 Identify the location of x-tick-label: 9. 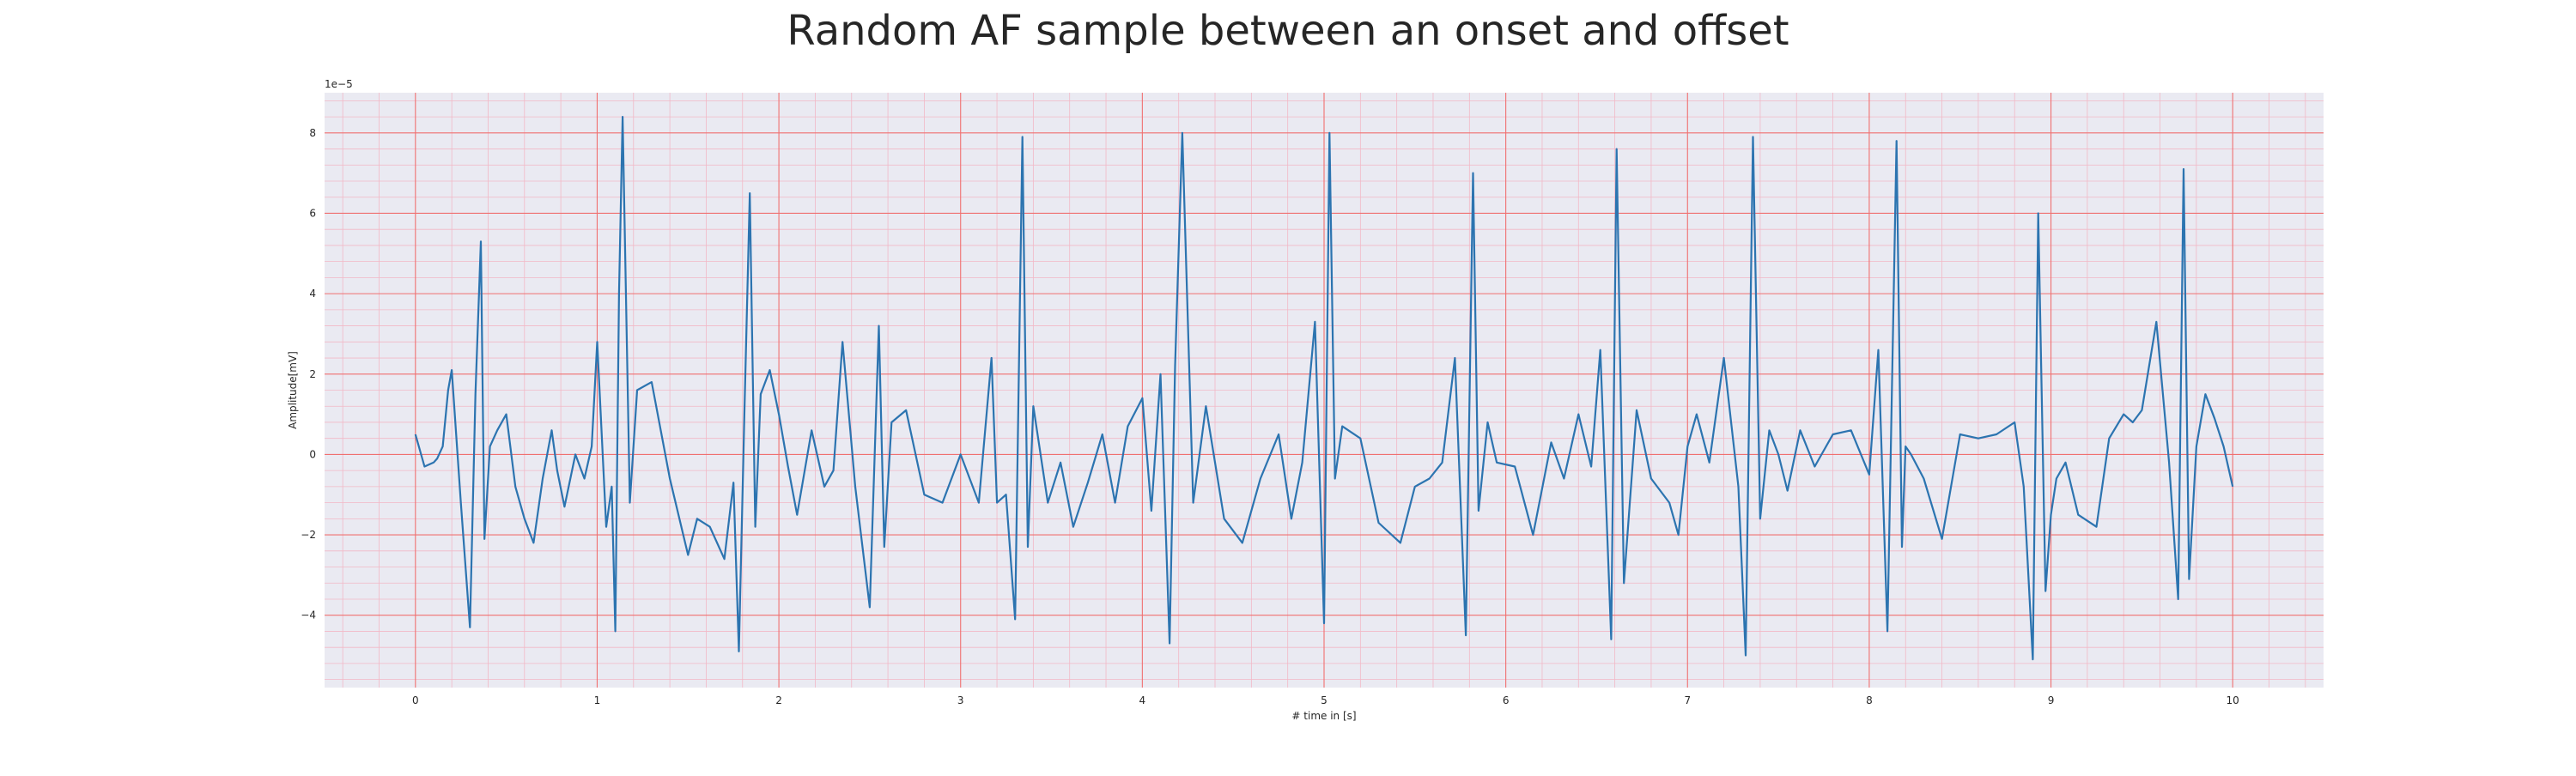
(2051, 700).